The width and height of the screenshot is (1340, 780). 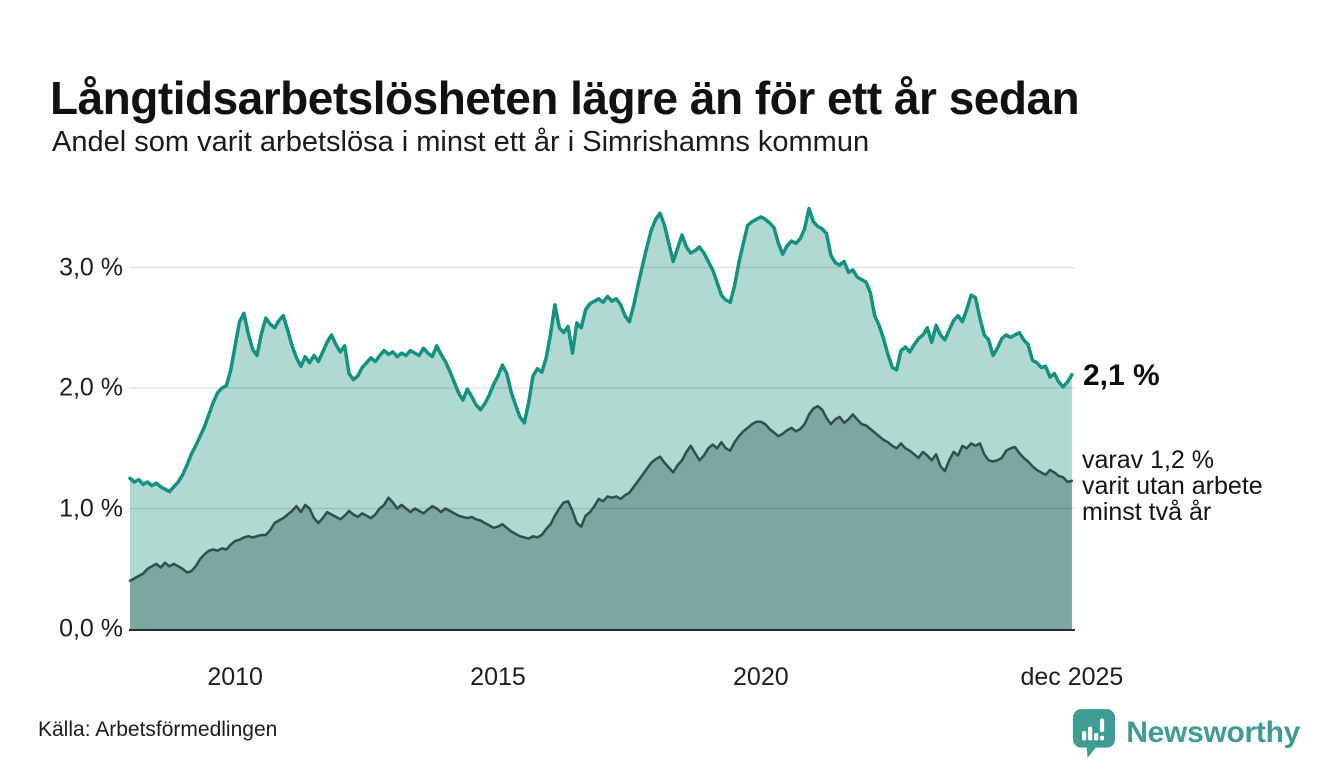 What do you see at coordinates (1213, 732) in the screenshot?
I see `brand-name: Newsworthy` at bounding box center [1213, 732].